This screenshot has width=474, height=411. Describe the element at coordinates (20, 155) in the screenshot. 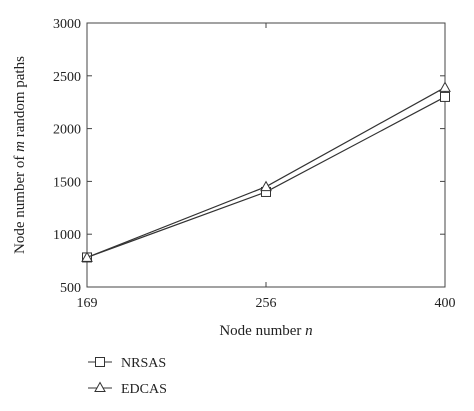

I see `y-axis-title: Node number of m random paths` at that location.